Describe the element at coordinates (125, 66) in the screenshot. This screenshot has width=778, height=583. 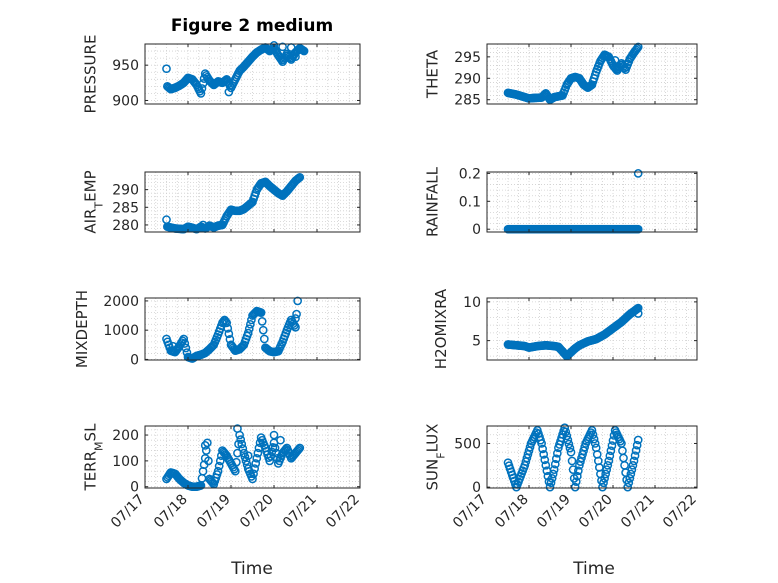
I see `y-tick-label: 950` at that location.